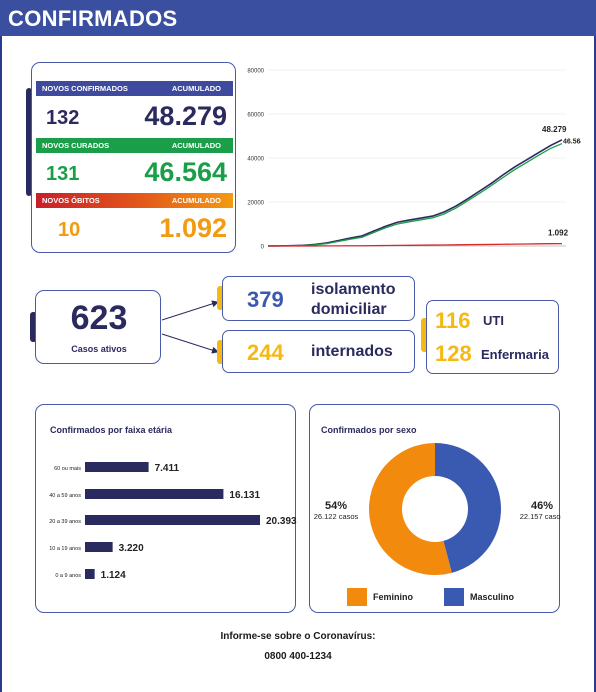  I want to click on page-title: CONFIRMADOS, so click(93, 18).